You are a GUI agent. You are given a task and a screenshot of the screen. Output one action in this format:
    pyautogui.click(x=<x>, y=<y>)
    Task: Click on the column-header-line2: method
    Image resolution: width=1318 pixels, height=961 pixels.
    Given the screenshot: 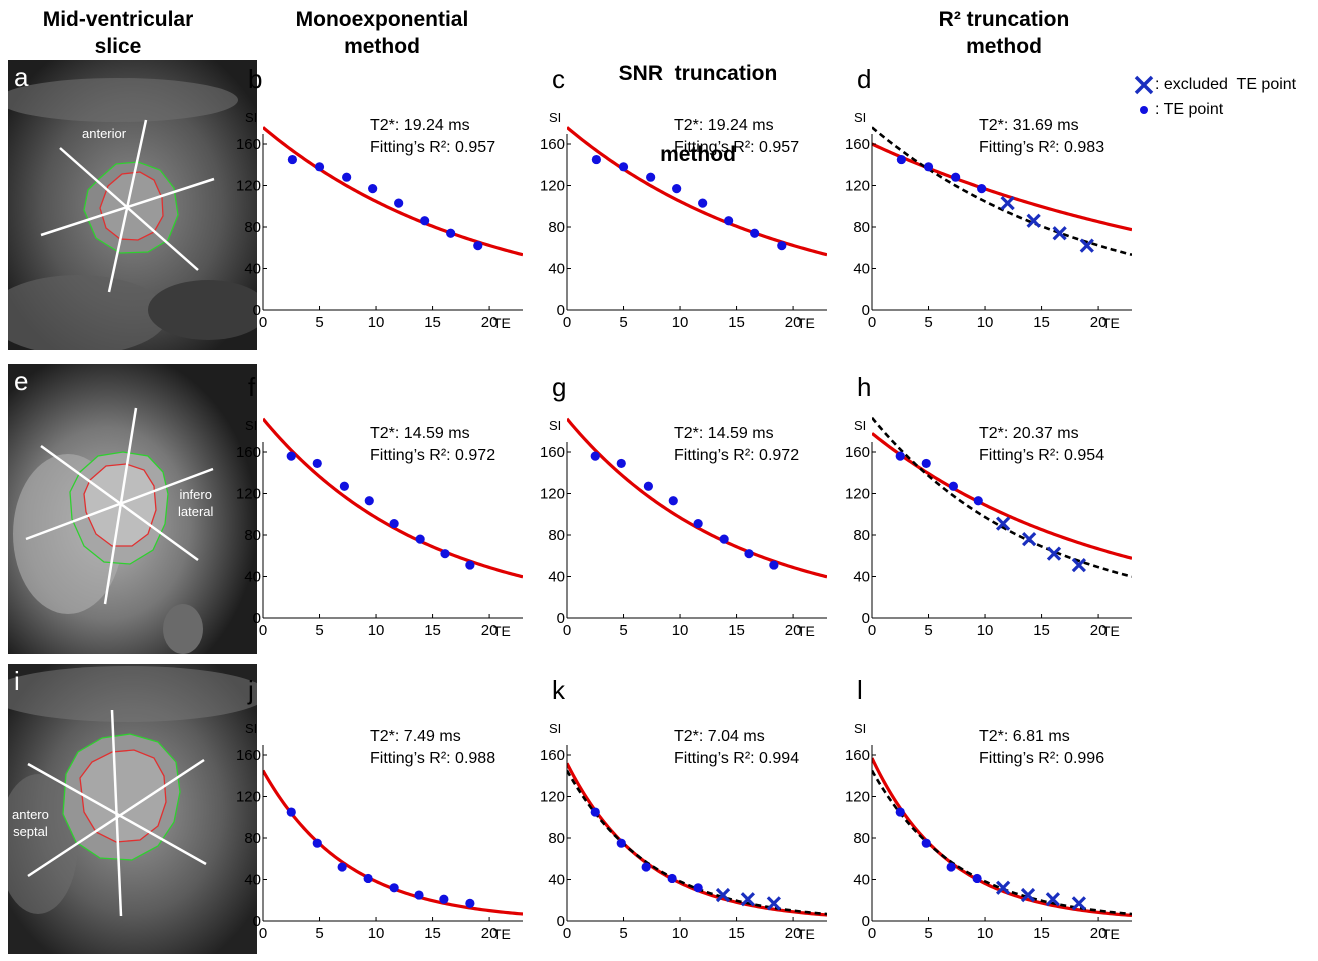 What is the action you would take?
    pyautogui.click(x=698, y=154)
    